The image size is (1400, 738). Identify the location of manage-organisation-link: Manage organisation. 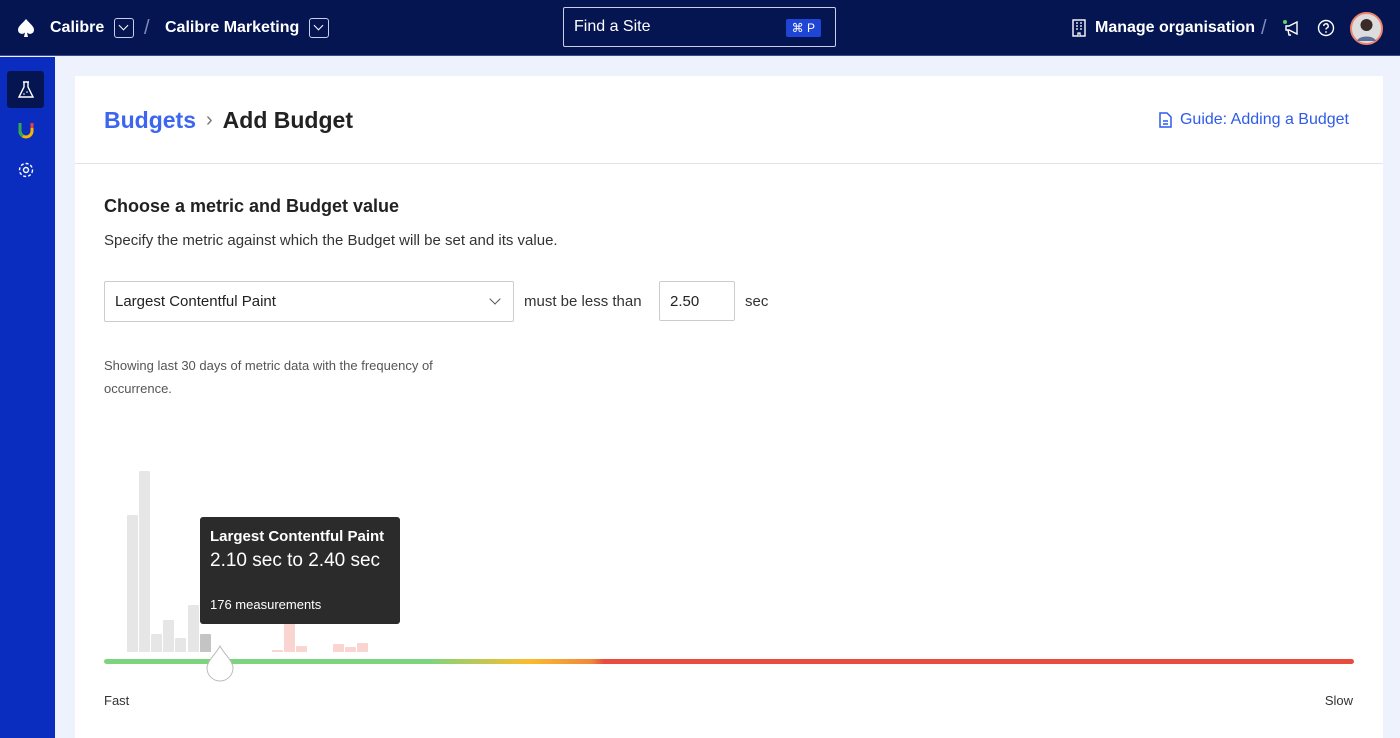
(1163, 28).